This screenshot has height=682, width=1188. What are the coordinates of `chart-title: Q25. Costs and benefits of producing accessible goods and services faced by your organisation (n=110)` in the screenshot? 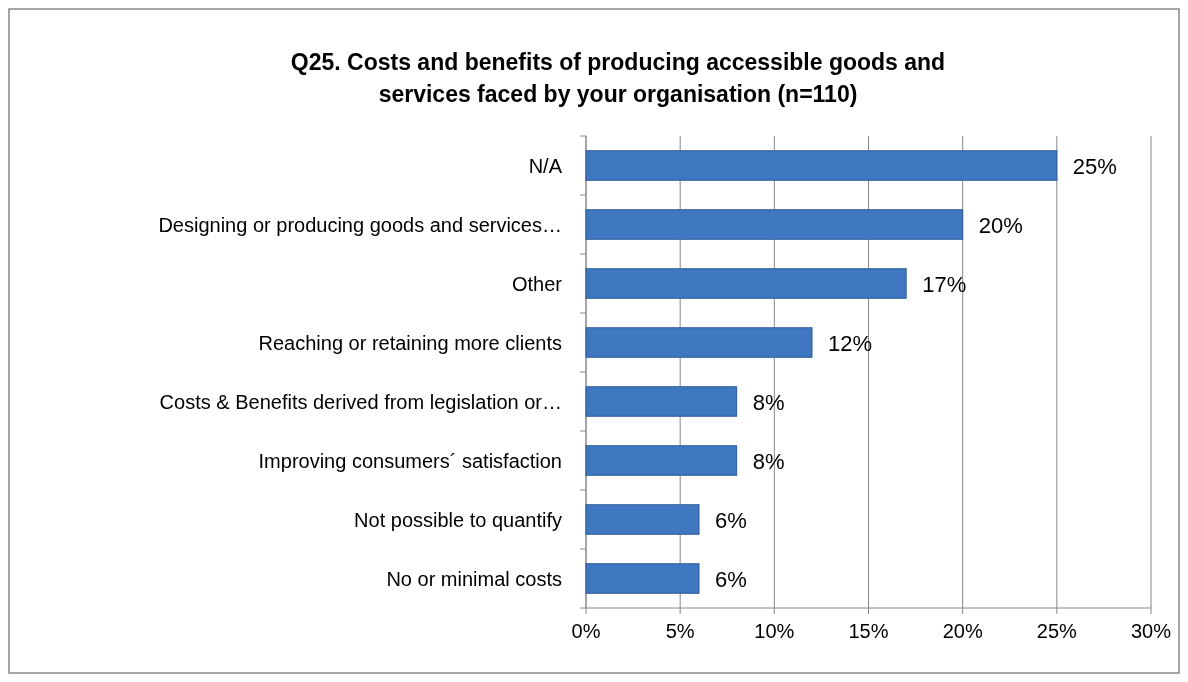 It's located at (618, 78).